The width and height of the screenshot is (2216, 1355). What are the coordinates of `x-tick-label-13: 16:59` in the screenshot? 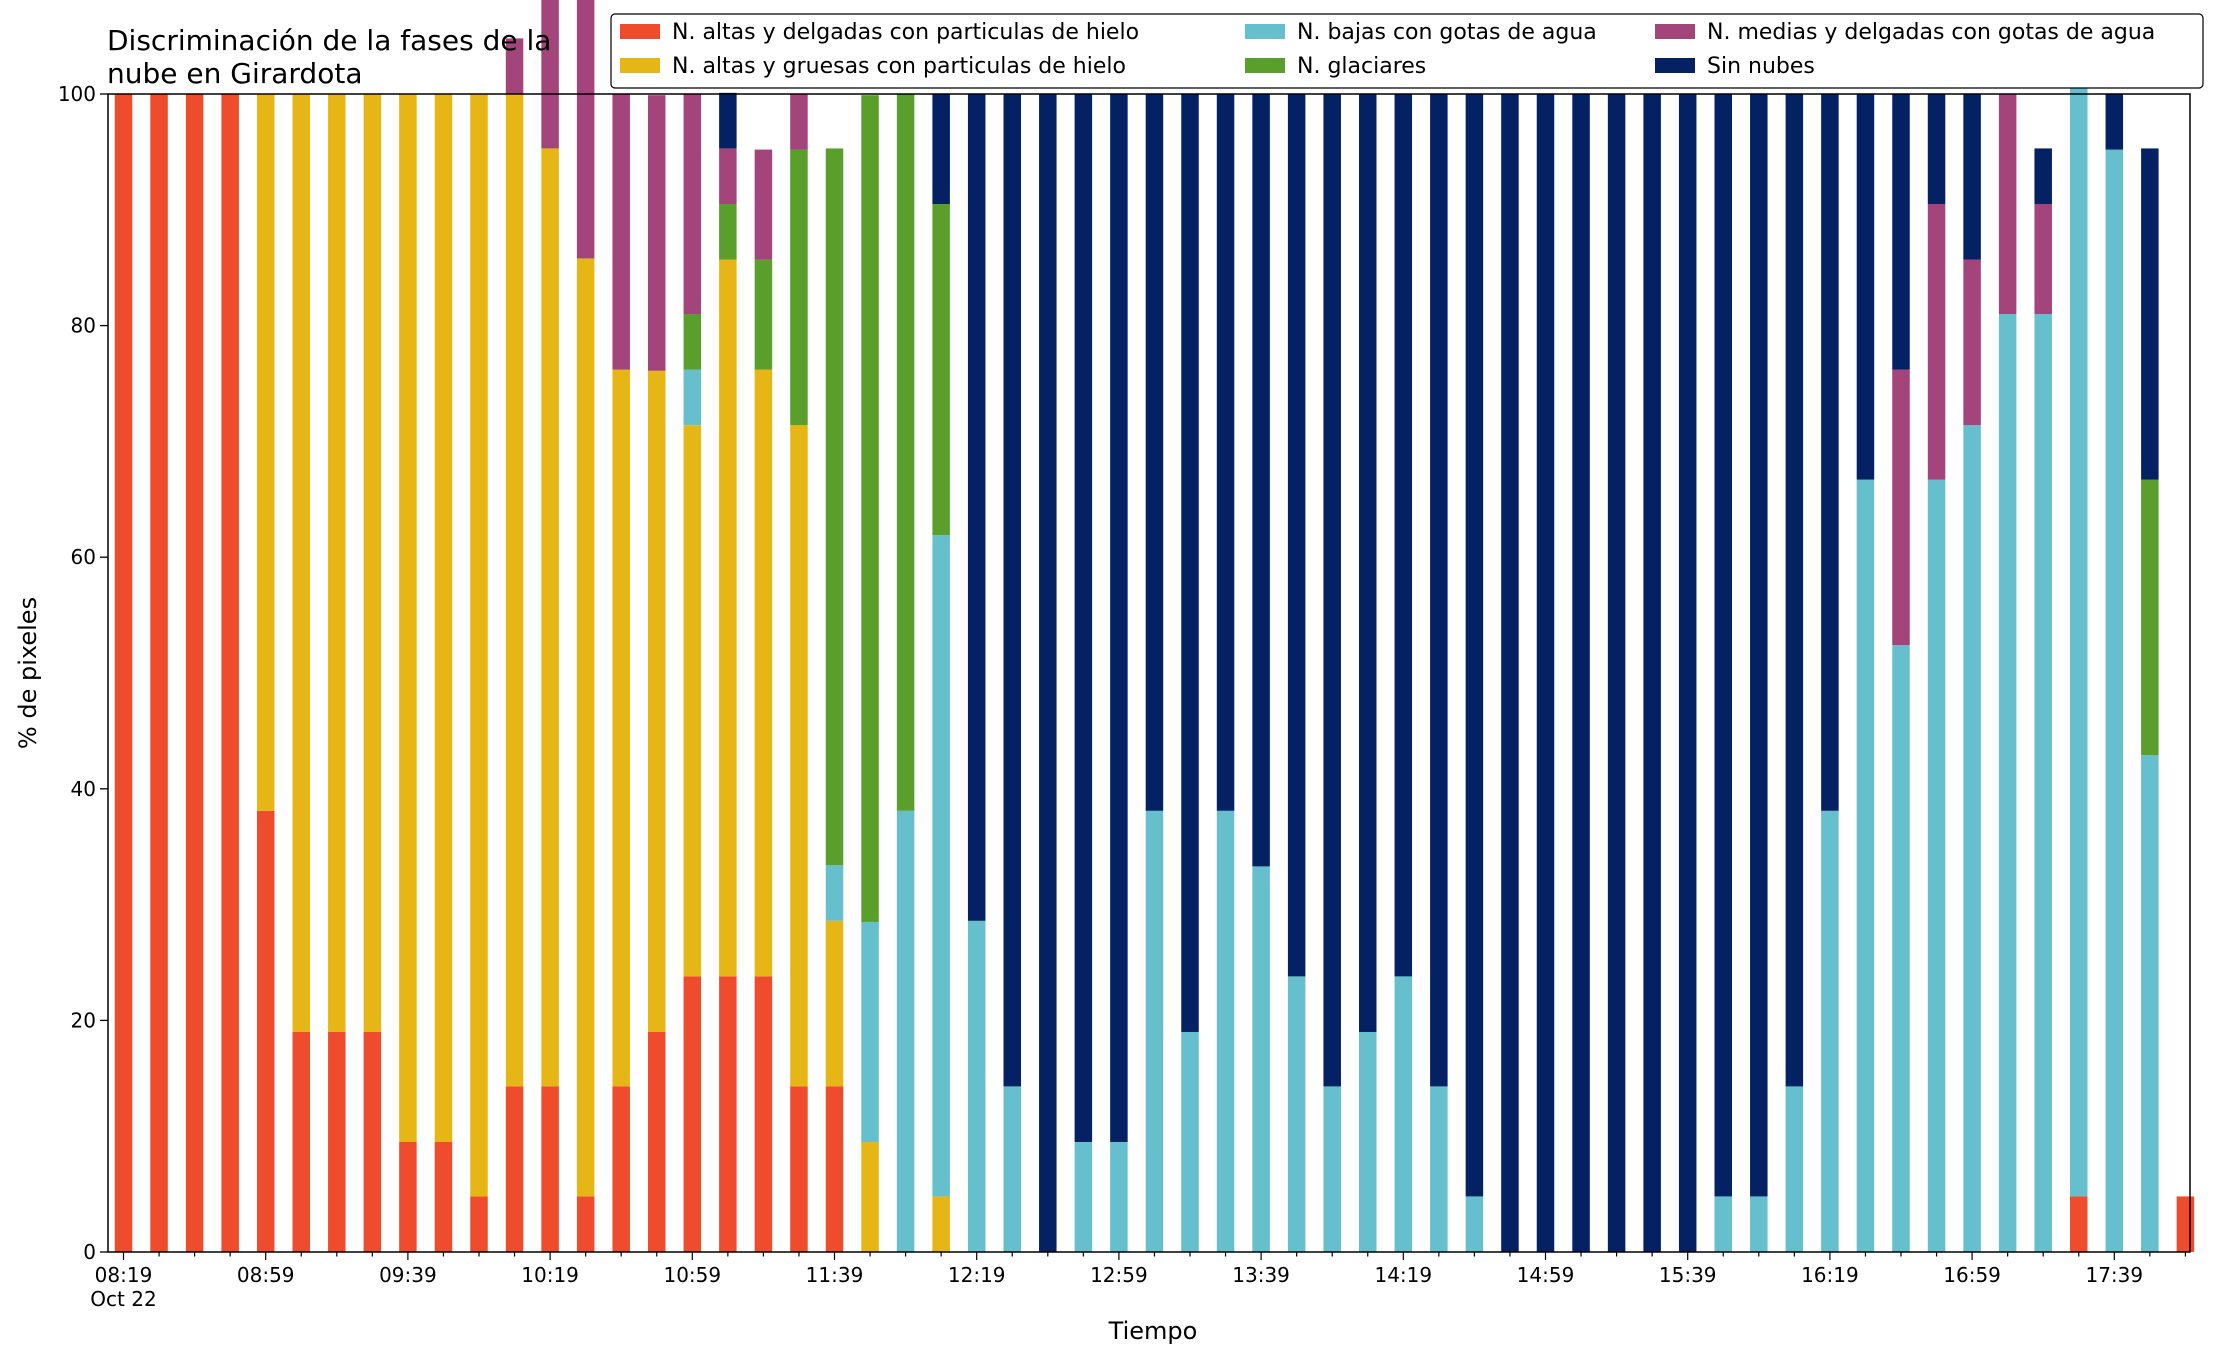 It's located at (1972, 1275).